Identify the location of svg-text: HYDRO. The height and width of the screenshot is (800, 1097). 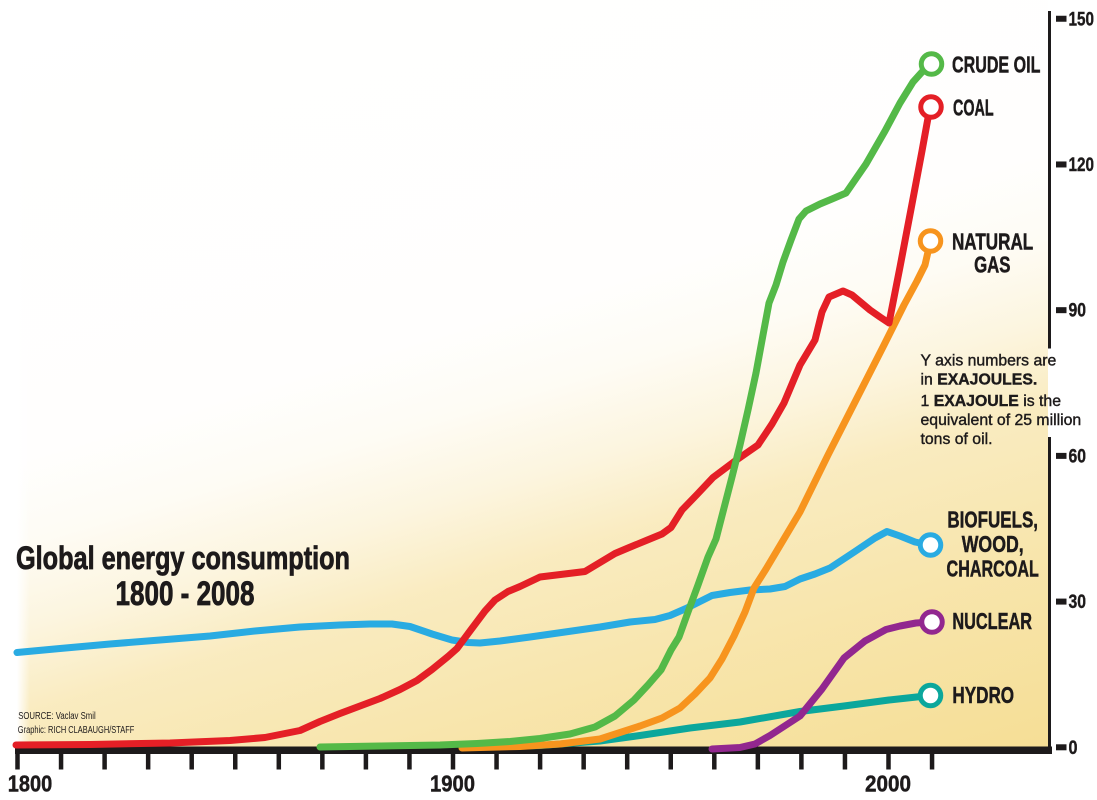
(983, 695).